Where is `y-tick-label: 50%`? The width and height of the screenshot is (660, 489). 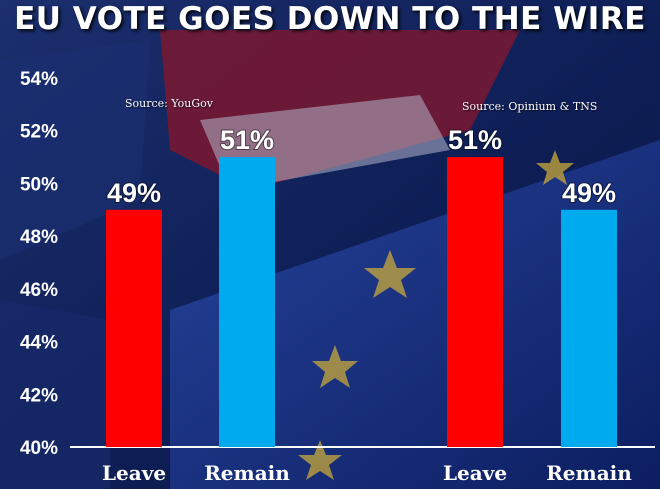
y-tick-label: 50% is located at coordinates (39, 184).